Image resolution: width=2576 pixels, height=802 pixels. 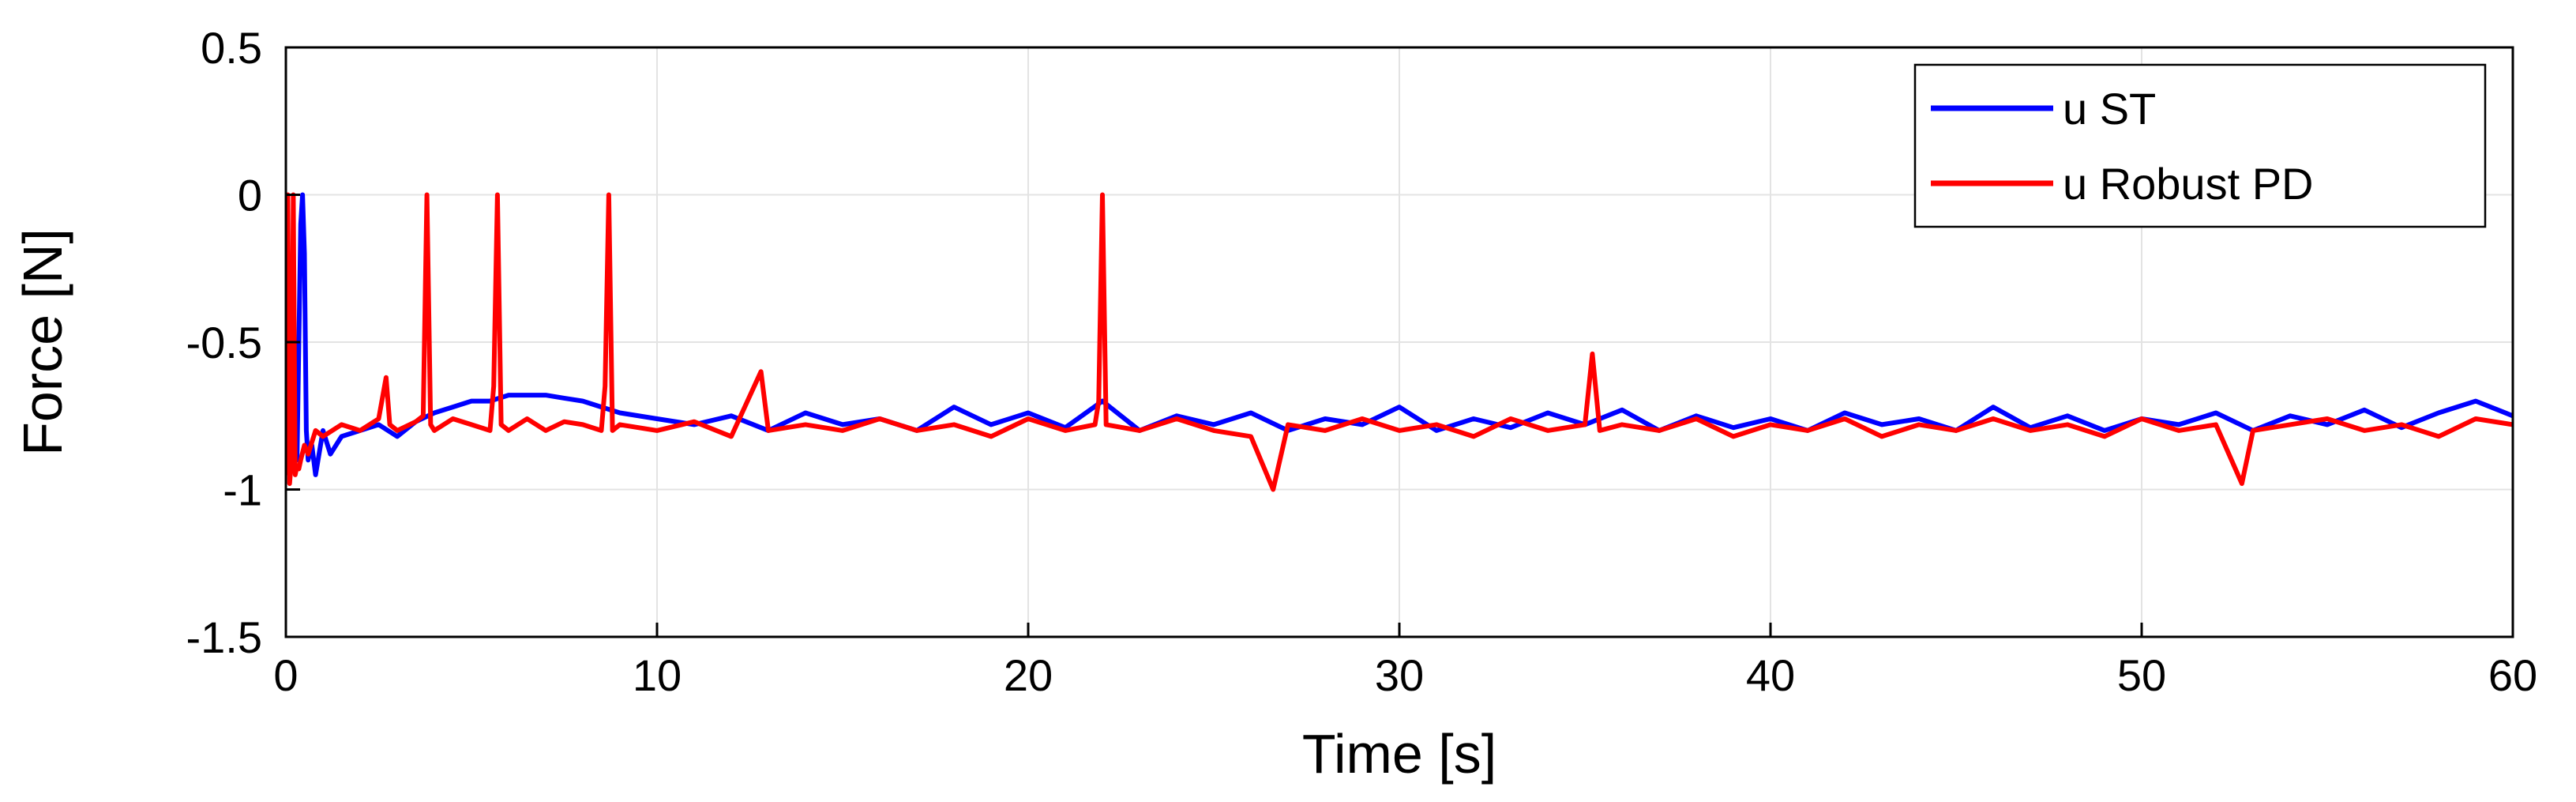 I want to click on x-tick-label: 20, so click(x=1028, y=675).